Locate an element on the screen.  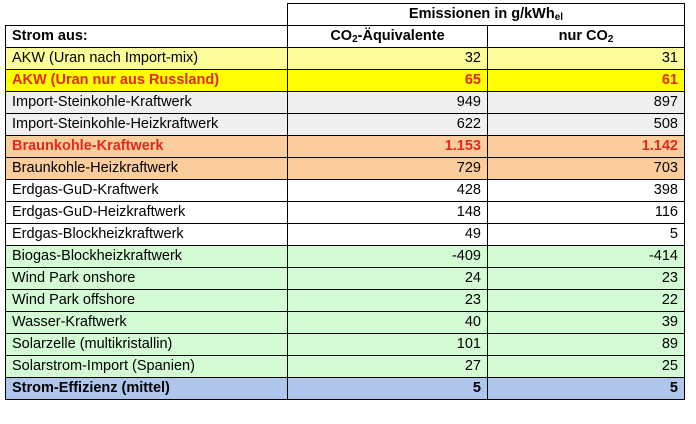
value-co2: 25 is located at coordinates (586, 366).